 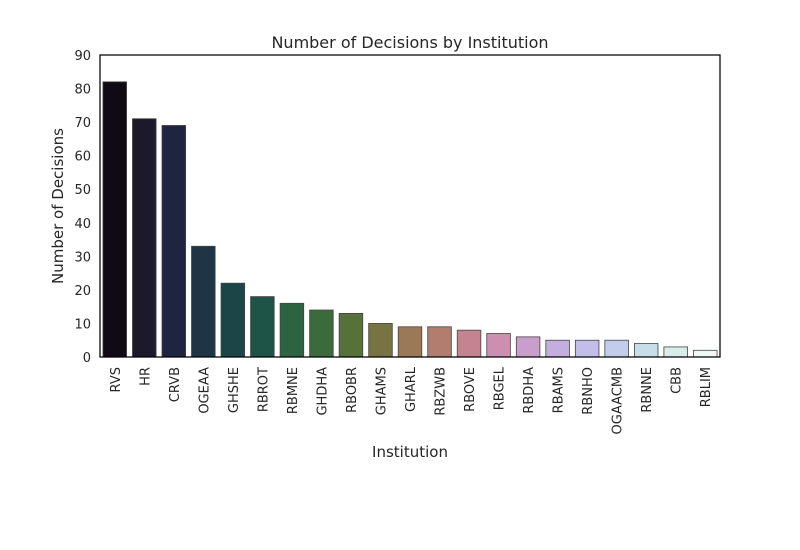 What do you see at coordinates (58, 206) in the screenshot?
I see `y-axis-label: Number of Decisions` at bounding box center [58, 206].